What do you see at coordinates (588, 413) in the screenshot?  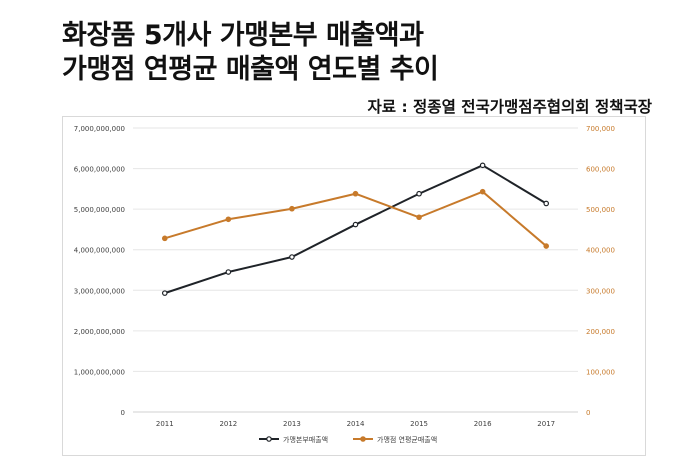 I see `right-axis-tick-label: 0` at bounding box center [588, 413].